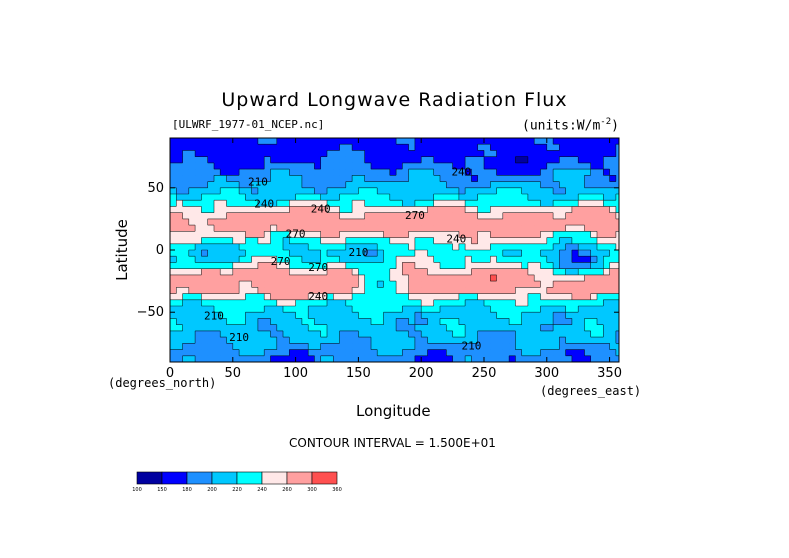  I want to click on y-unit-note: (degrees_north), so click(162, 383).